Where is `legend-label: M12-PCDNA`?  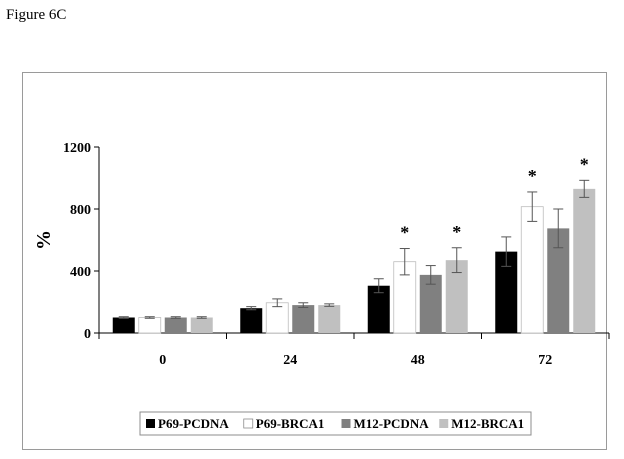 legend-label: M12-PCDNA is located at coordinates (392, 423).